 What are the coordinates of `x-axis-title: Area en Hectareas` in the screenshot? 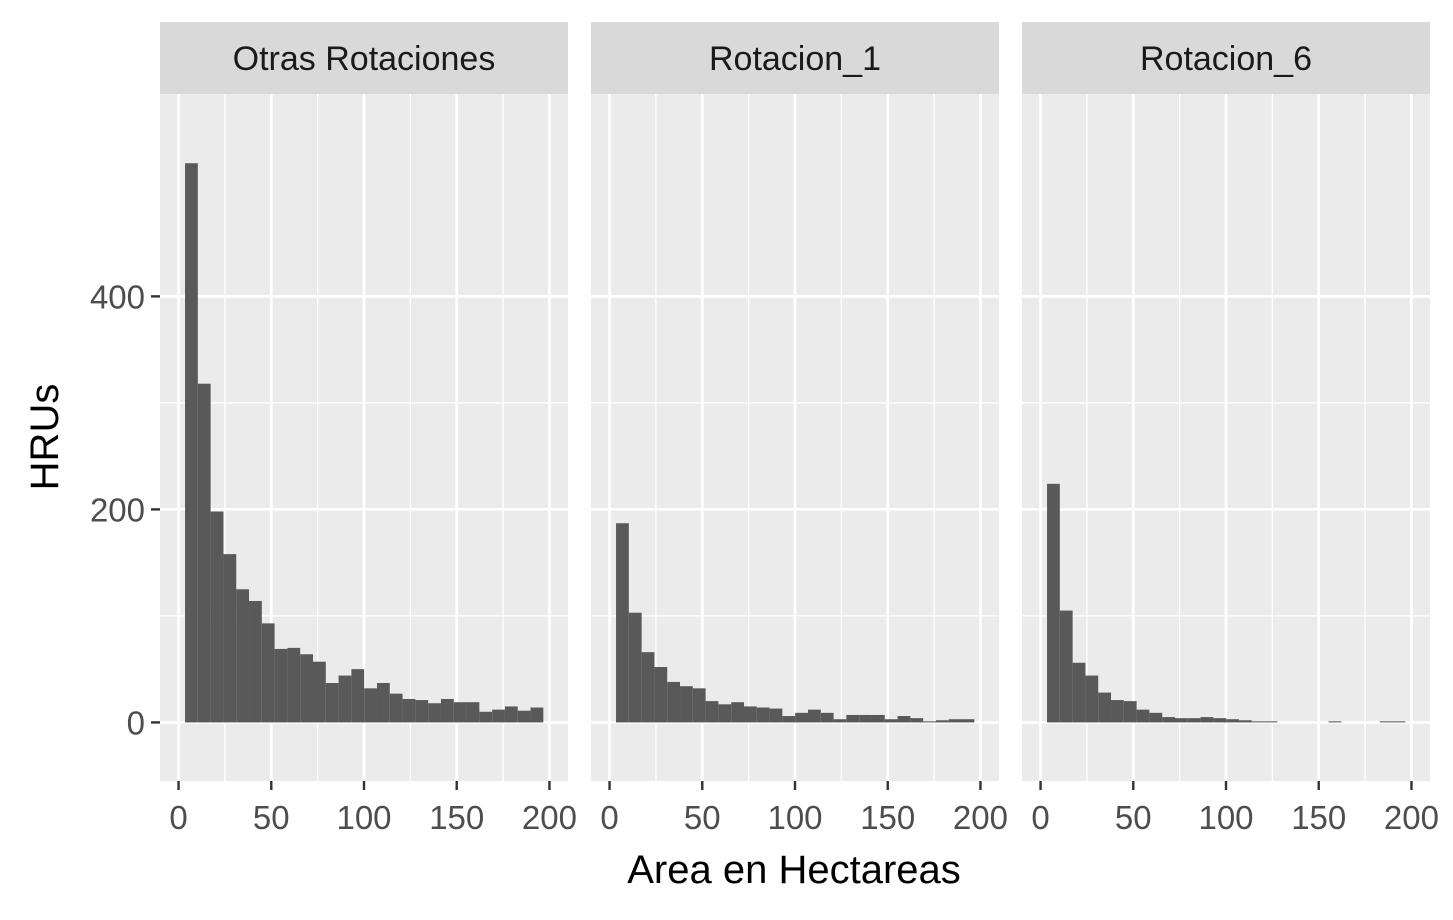 It's located at (794, 870).